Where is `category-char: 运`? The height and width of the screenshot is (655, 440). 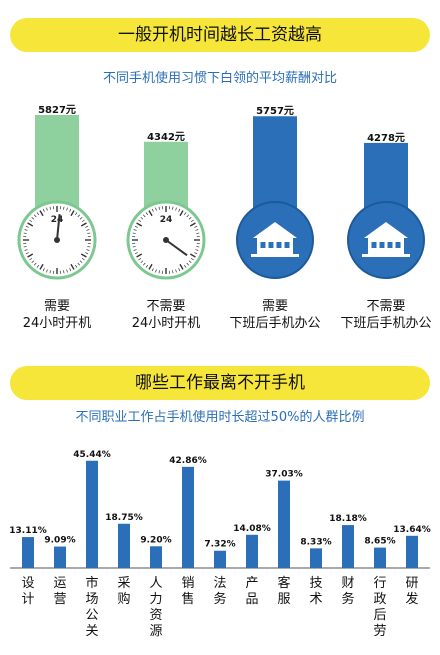
category-char: 运 is located at coordinates (59, 583).